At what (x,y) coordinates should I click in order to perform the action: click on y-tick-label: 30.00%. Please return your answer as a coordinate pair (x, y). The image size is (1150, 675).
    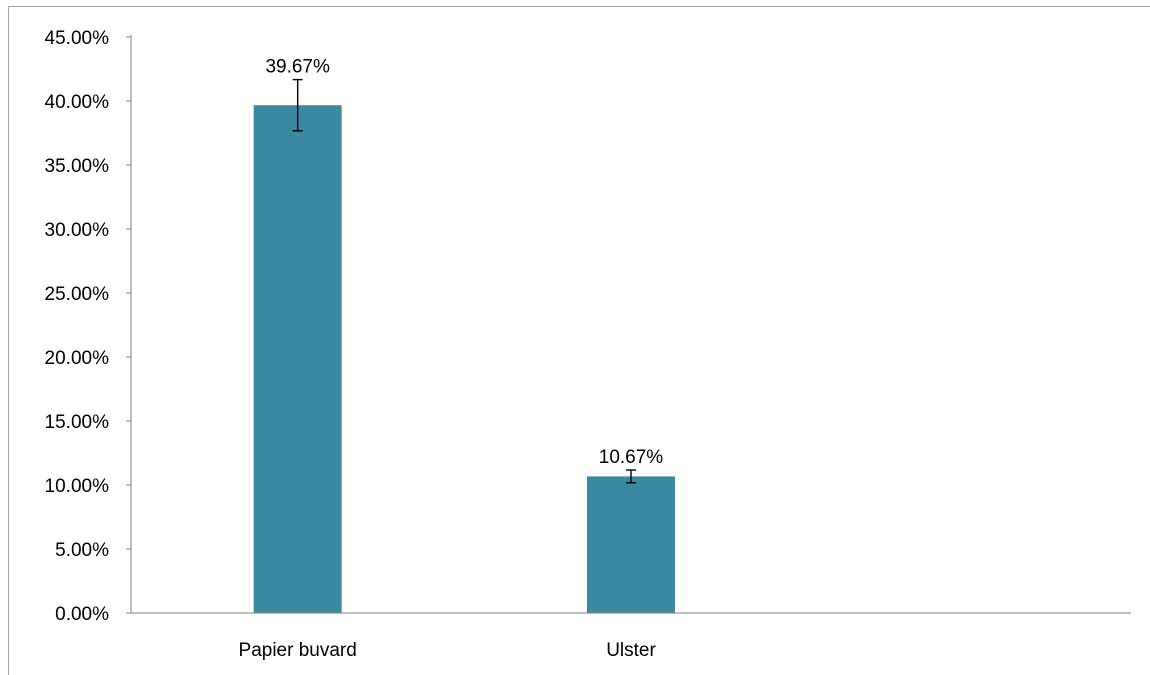
    Looking at the image, I should click on (77, 230).